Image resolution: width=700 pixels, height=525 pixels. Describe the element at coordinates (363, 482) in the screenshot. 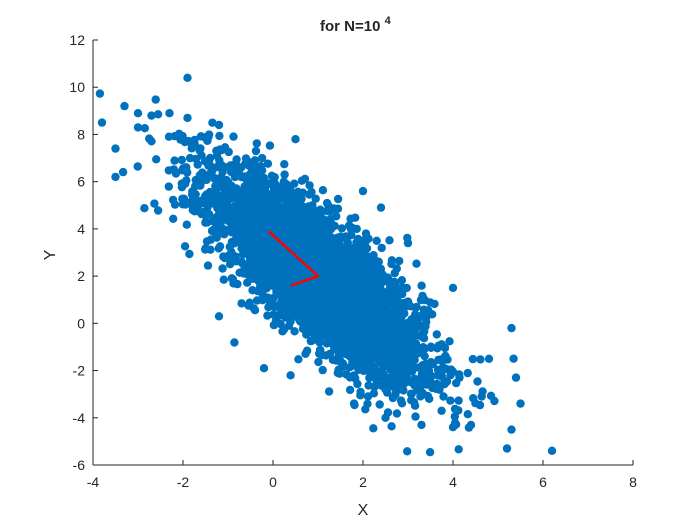

I see `x-tick-label: 2` at that location.